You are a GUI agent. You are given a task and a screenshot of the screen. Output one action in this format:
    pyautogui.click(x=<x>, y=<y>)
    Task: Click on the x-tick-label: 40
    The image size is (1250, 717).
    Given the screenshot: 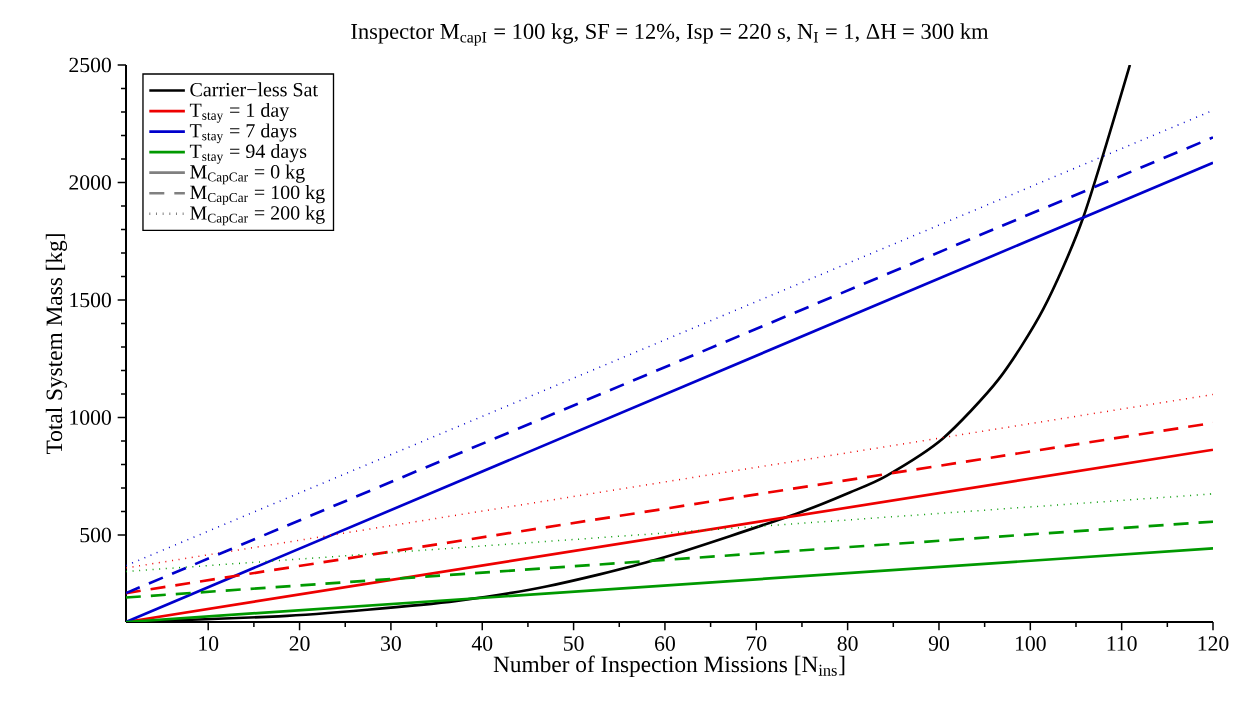 What is the action you would take?
    pyautogui.click(x=482, y=643)
    